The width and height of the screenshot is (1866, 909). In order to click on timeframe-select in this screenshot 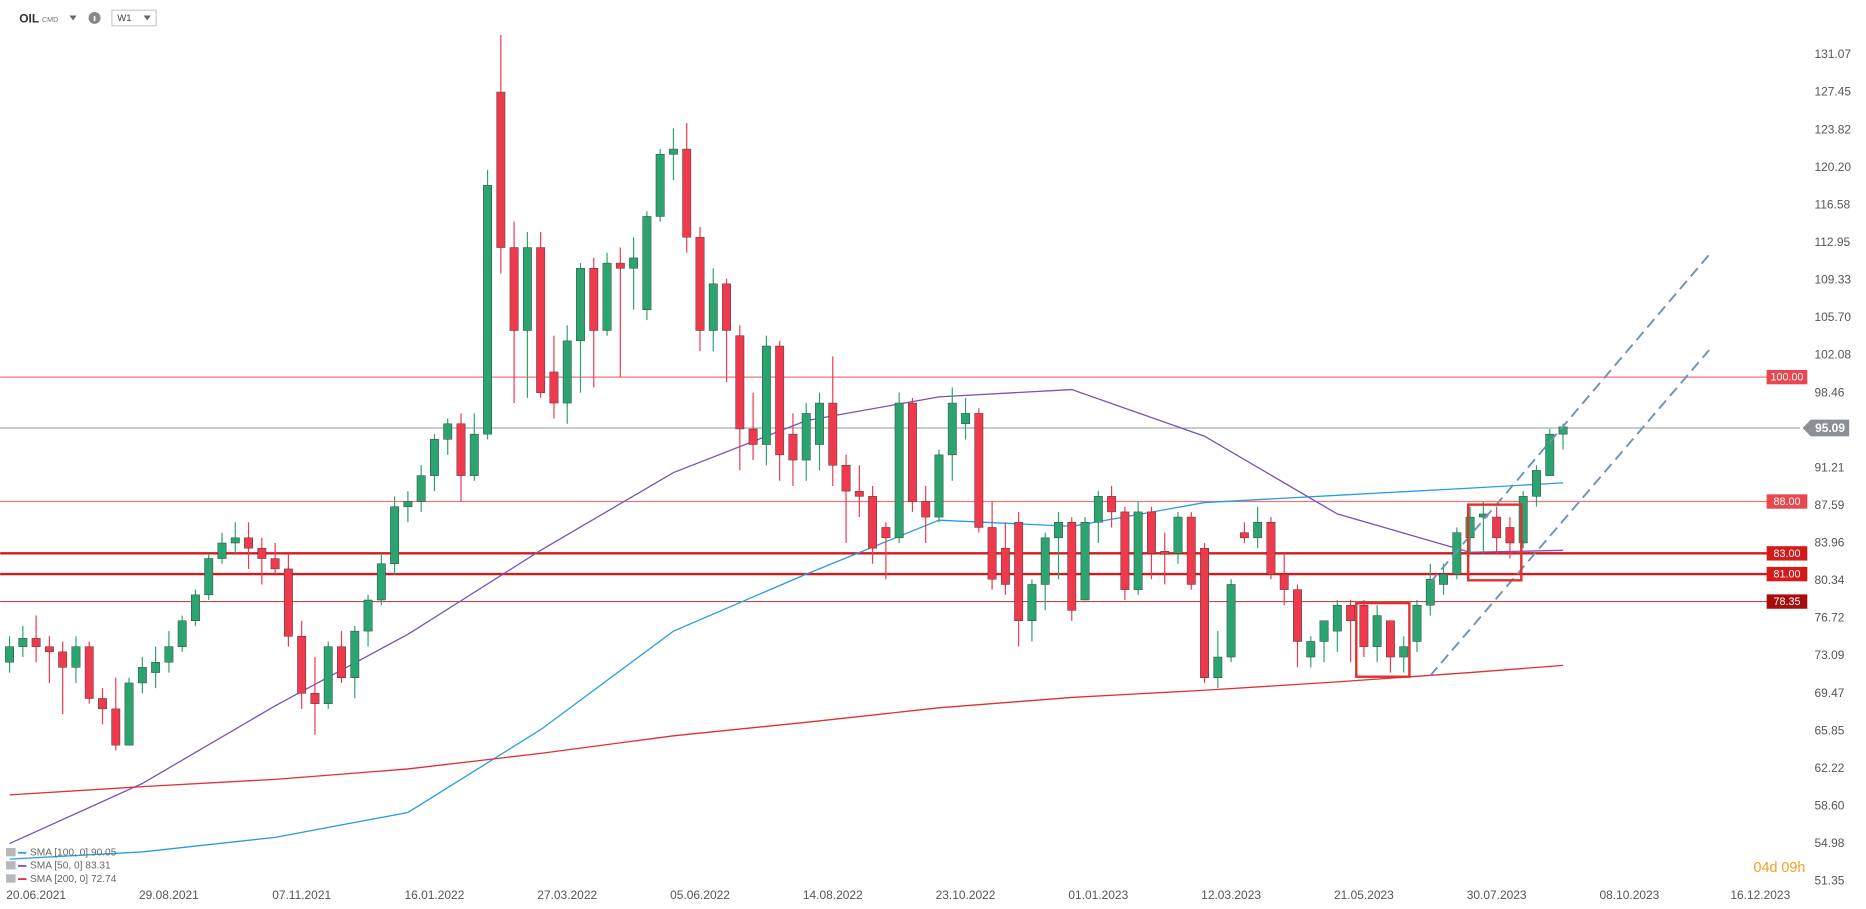, I will do `click(134, 18)`.